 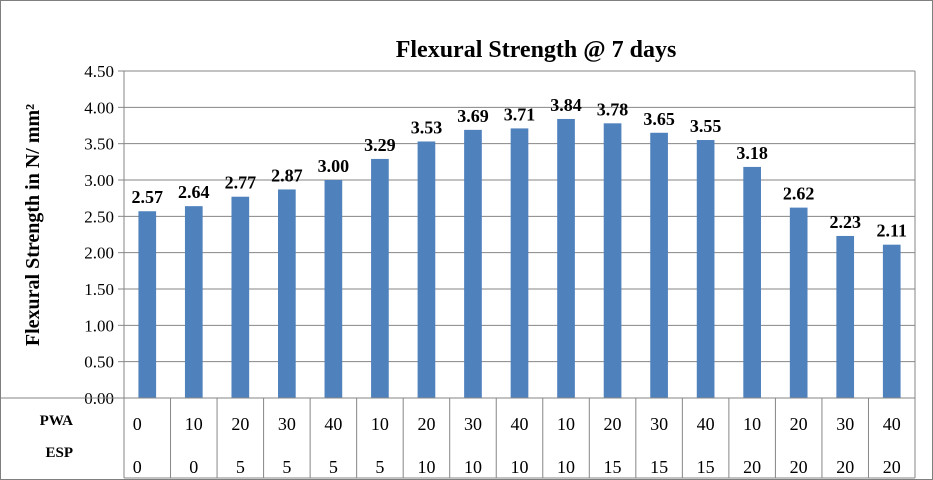 What do you see at coordinates (659, 119) in the screenshot?
I see `data-label: 3.65` at bounding box center [659, 119].